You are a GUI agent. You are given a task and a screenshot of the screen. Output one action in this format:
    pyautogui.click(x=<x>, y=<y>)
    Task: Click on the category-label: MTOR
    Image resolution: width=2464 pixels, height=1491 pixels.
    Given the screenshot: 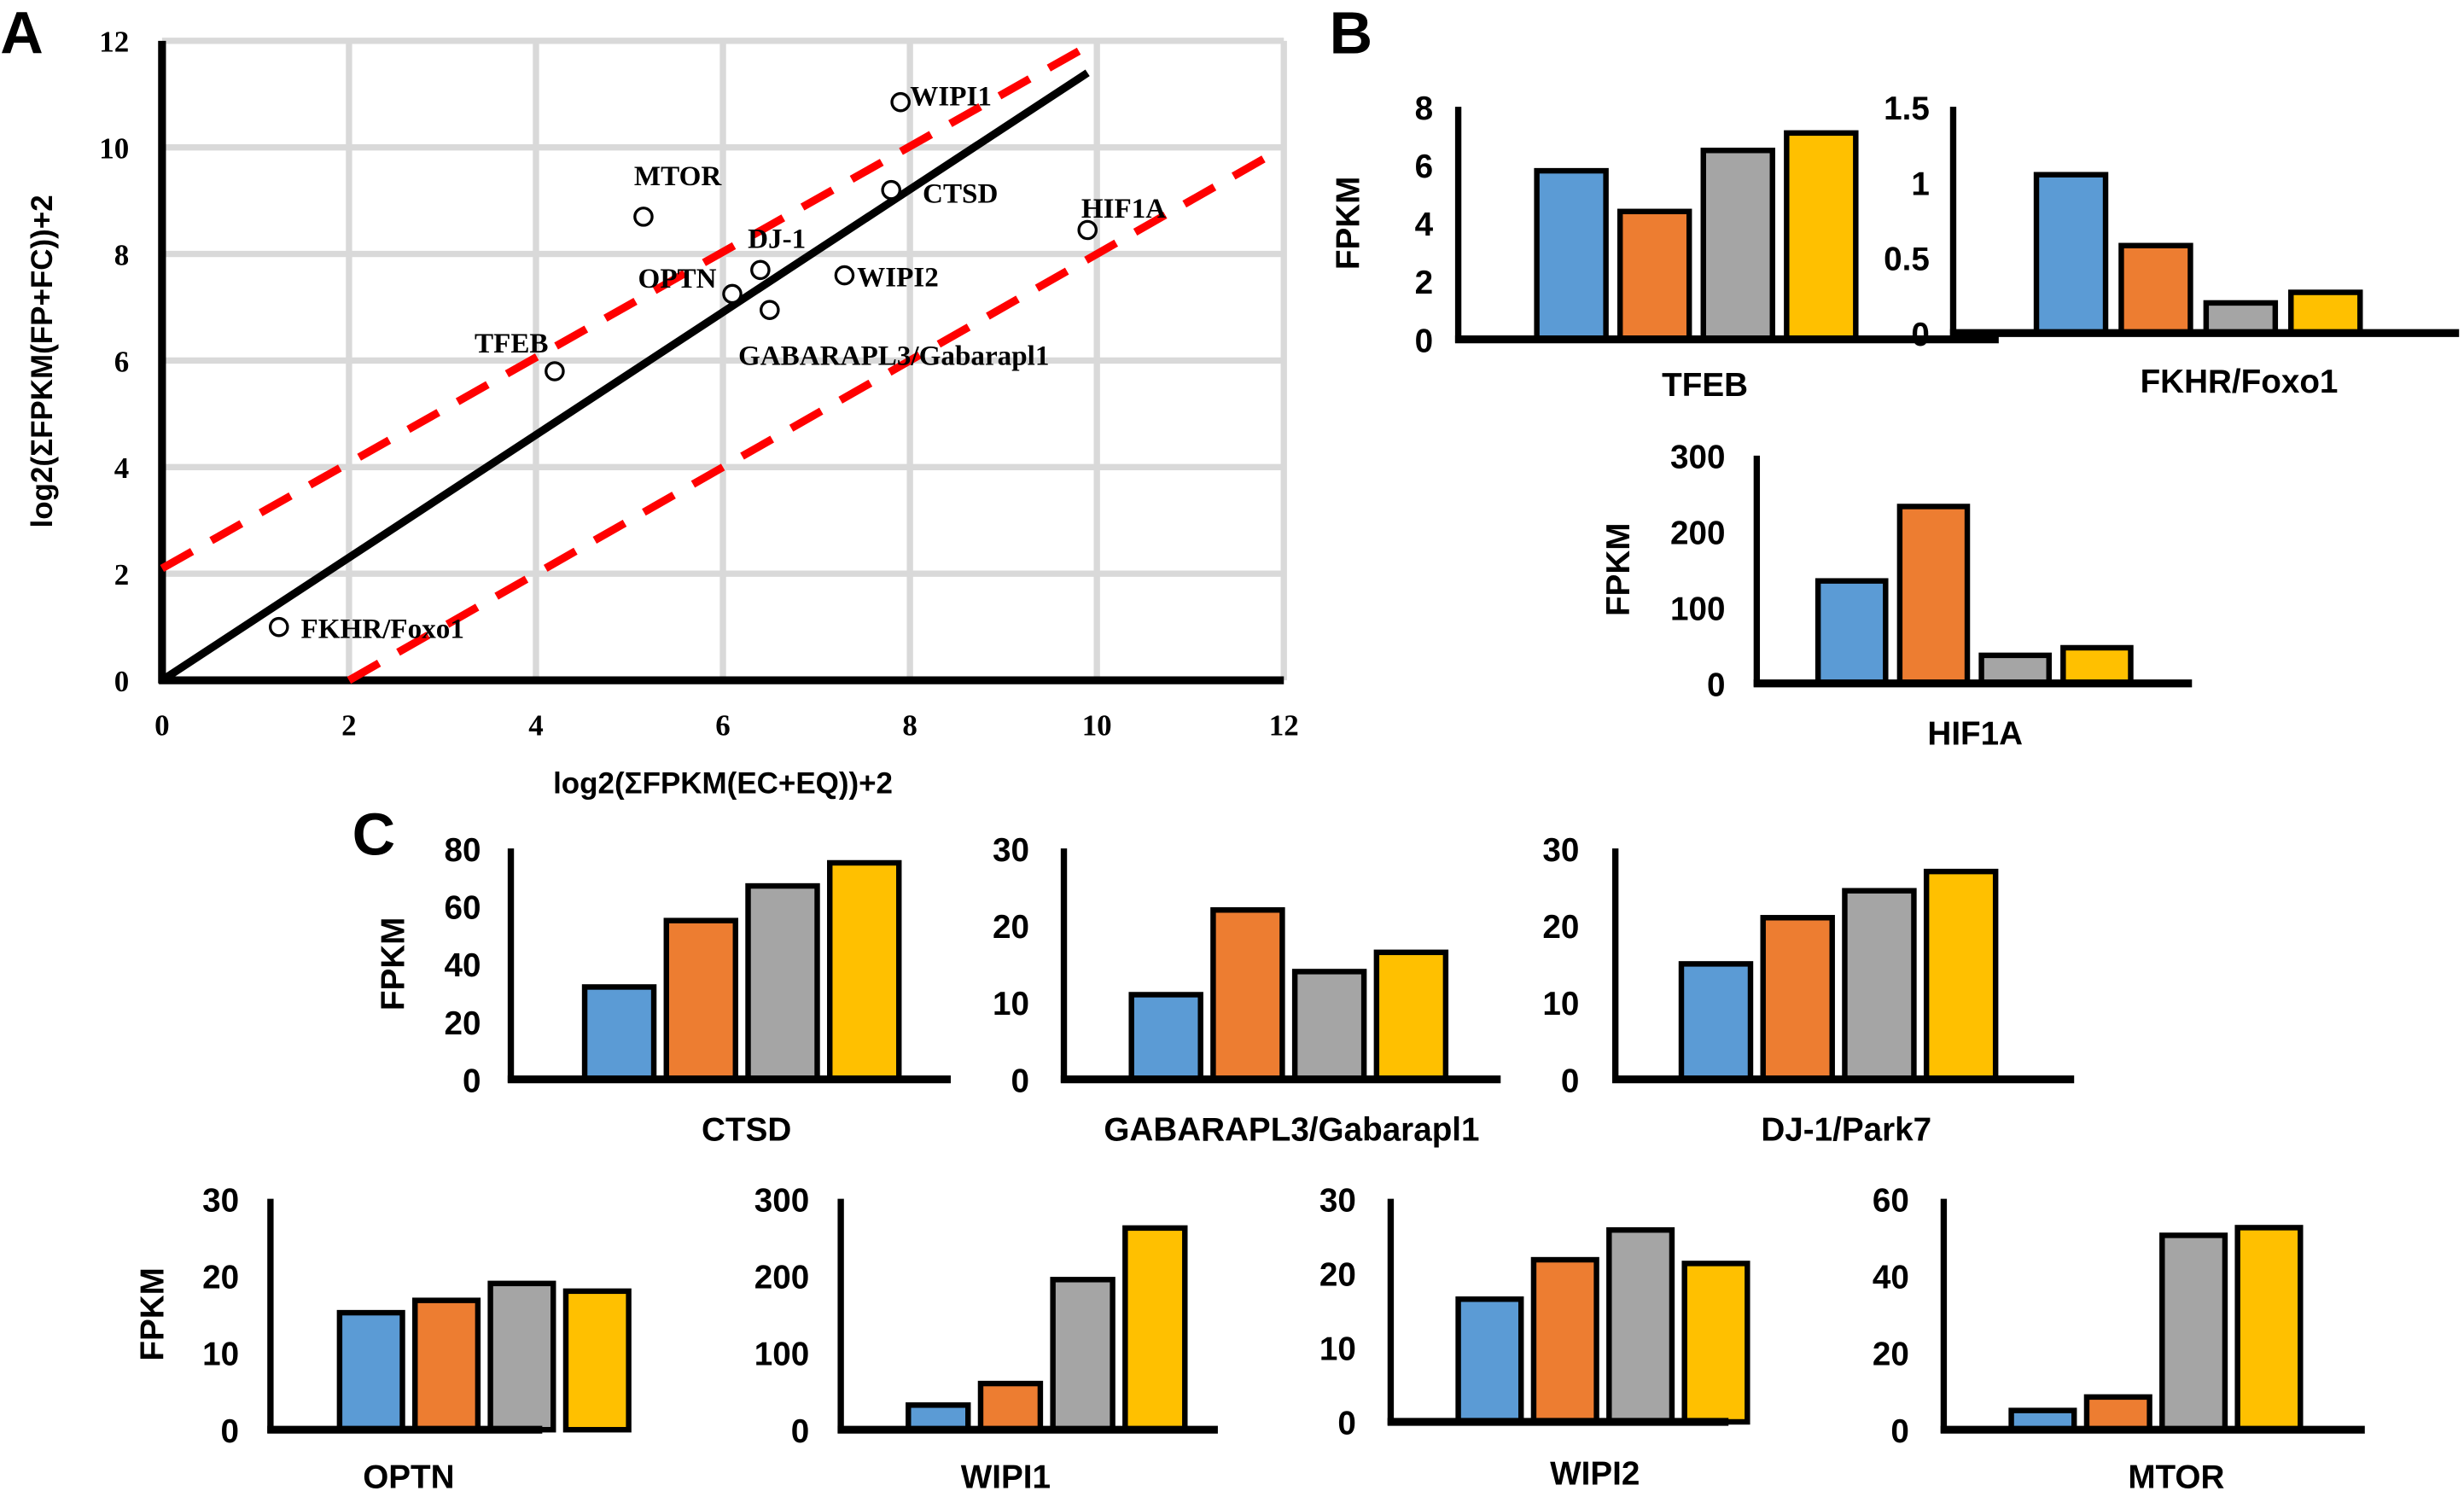 What is the action you would take?
    pyautogui.click(x=2176, y=1475)
    